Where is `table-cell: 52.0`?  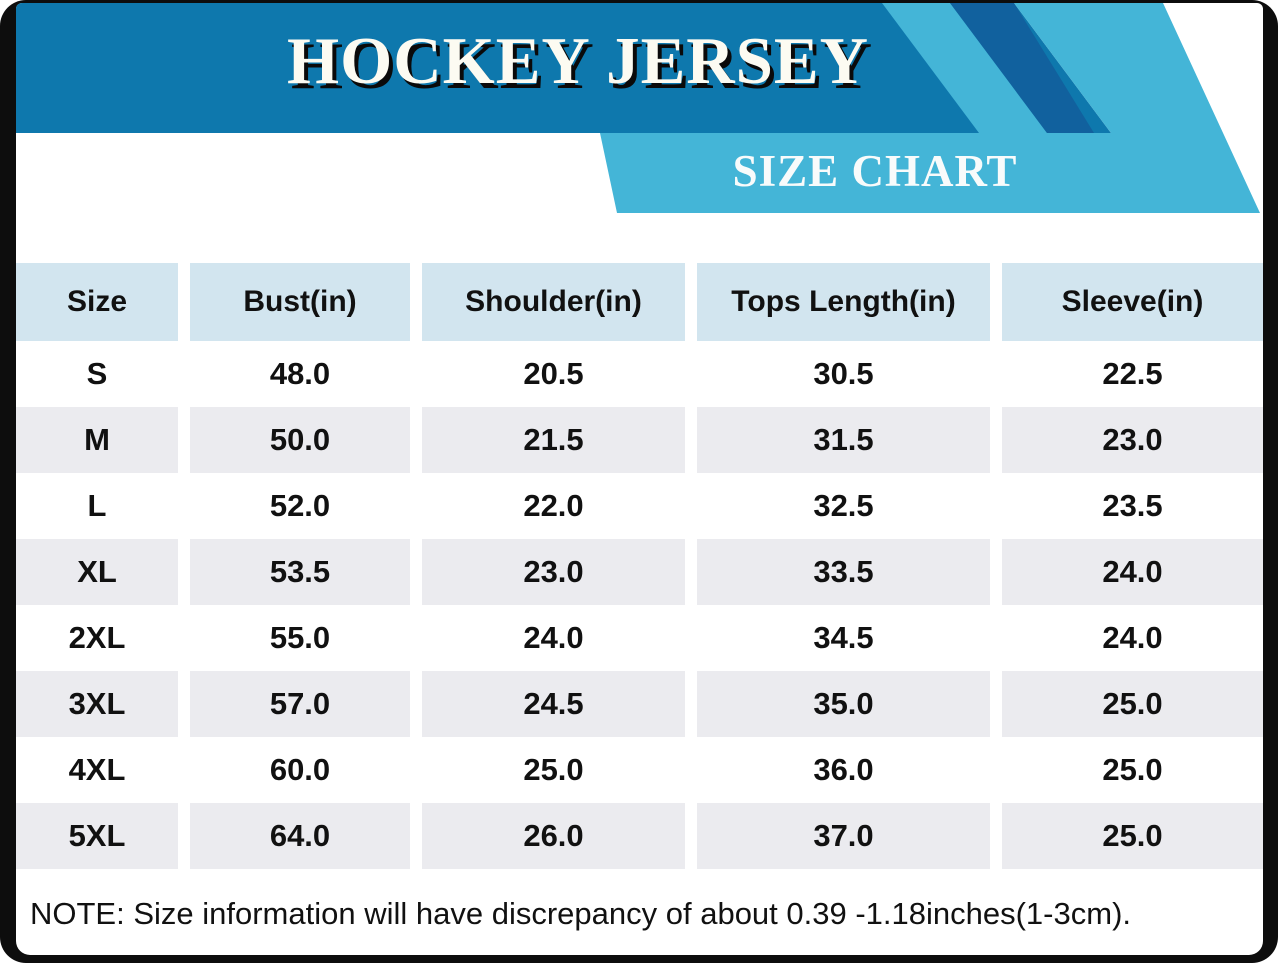
table-cell: 52.0 is located at coordinates (300, 505).